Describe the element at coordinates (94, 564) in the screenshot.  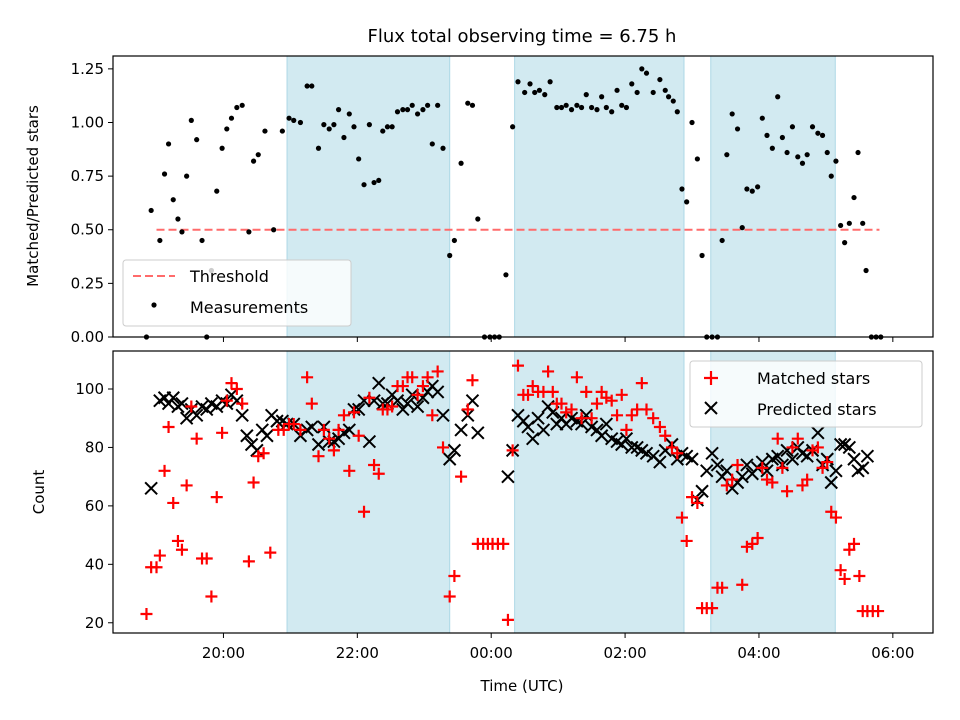
I see `y-tick-label: 40` at that location.